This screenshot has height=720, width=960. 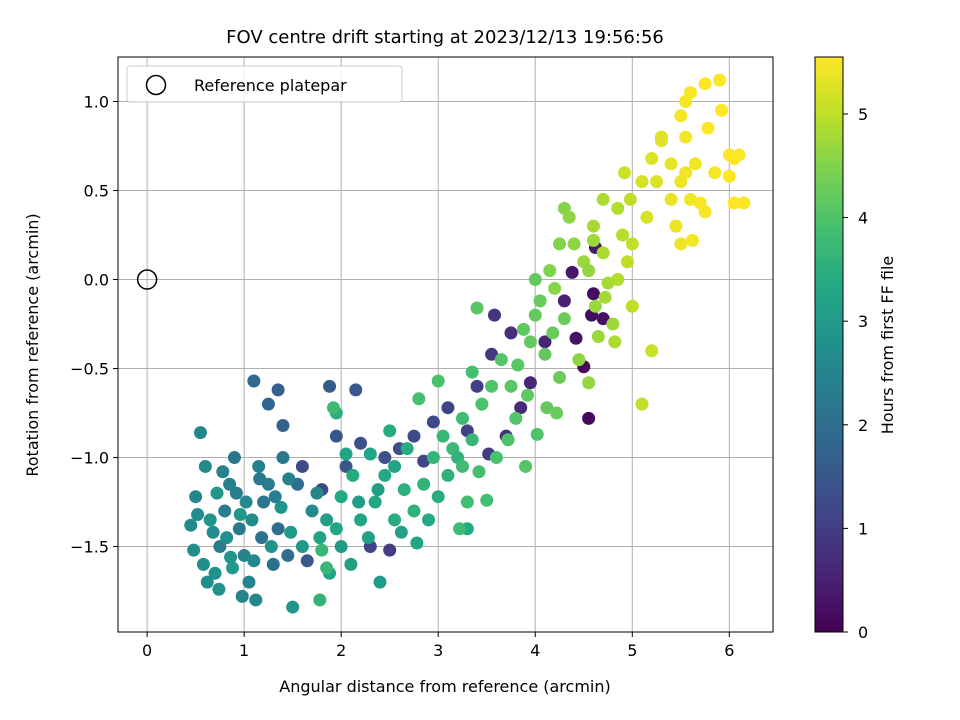 I want to click on y-tick-label: 1.0, so click(x=96, y=102).